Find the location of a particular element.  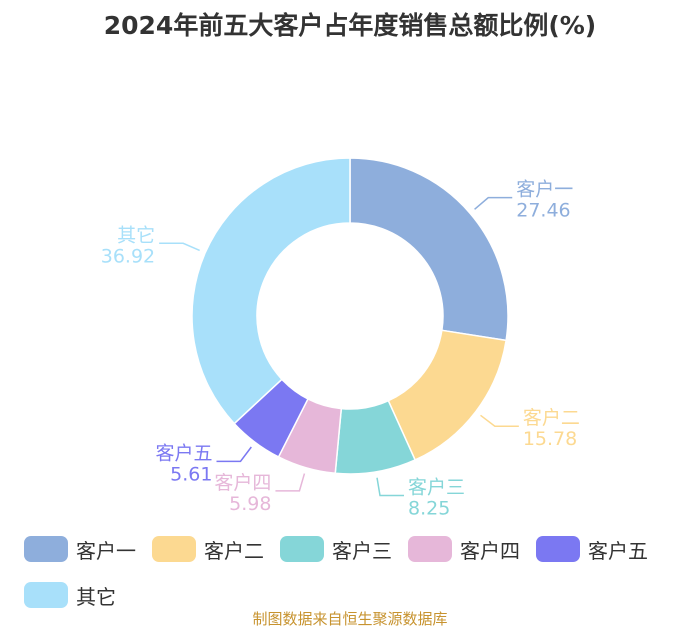

slice-value-2: 15.78 is located at coordinates (550, 439).